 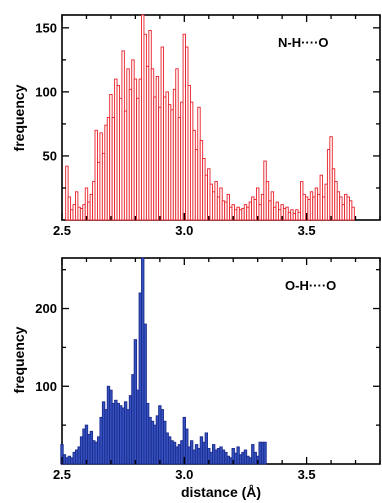 What do you see at coordinates (46, 27) in the screenshot?
I see `y-tick-label: 150` at bounding box center [46, 27].